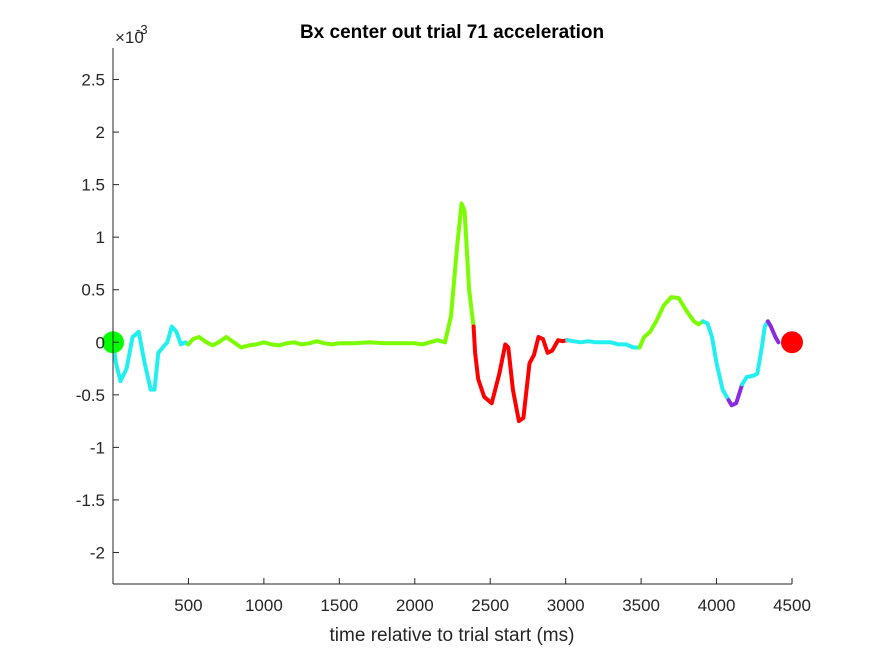 The height and width of the screenshot is (656, 875). Describe the element at coordinates (415, 605) in the screenshot. I see `x-tick-label: 2000` at that location.